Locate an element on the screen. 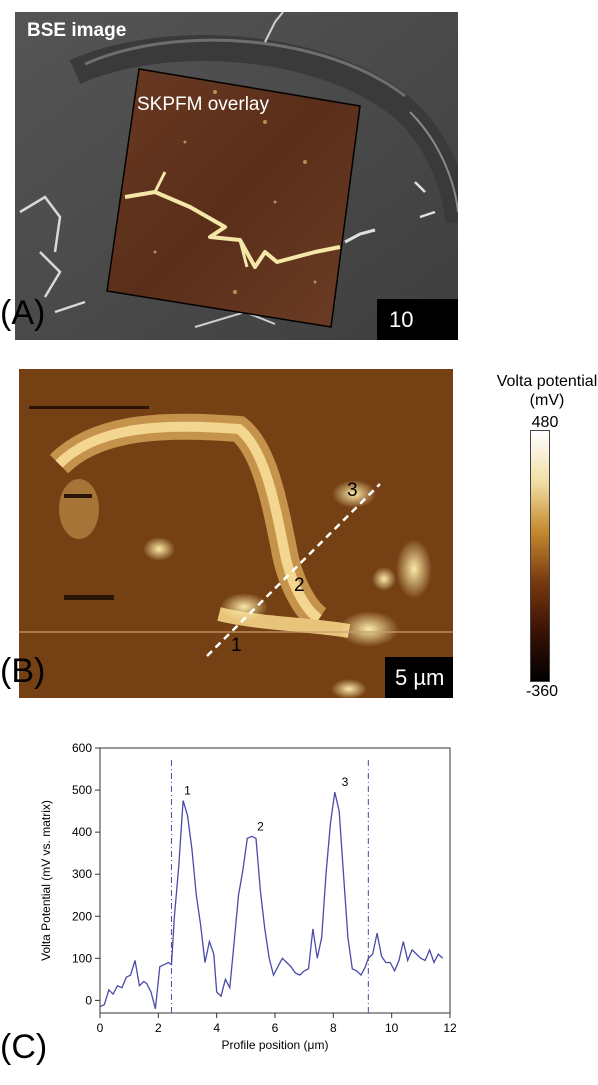 This screenshot has height=1085, width=598. x-tick-label: 4 is located at coordinates (216, 1028).